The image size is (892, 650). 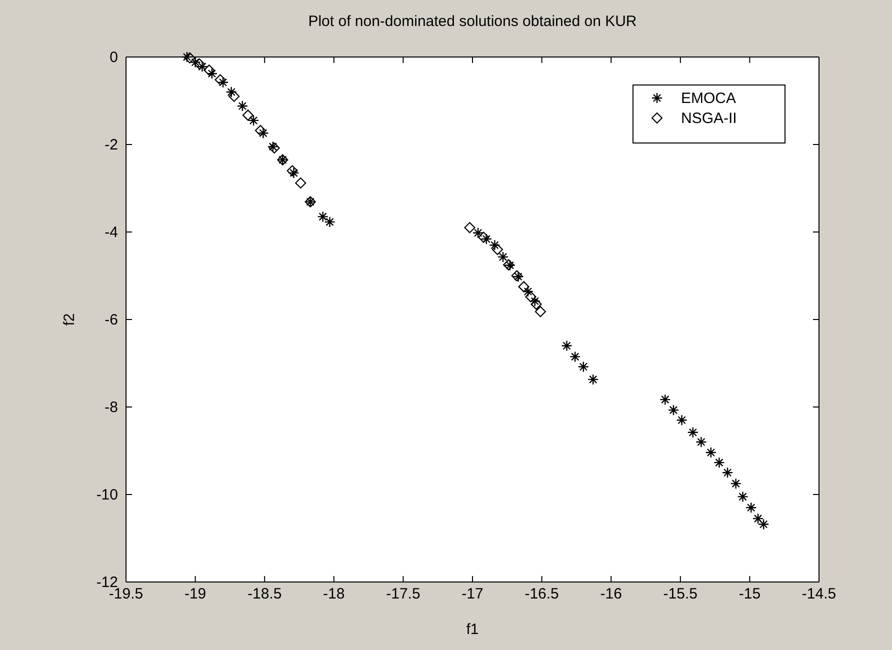 I want to click on x-tick-label: -15.5, so click(x=680, y=594).